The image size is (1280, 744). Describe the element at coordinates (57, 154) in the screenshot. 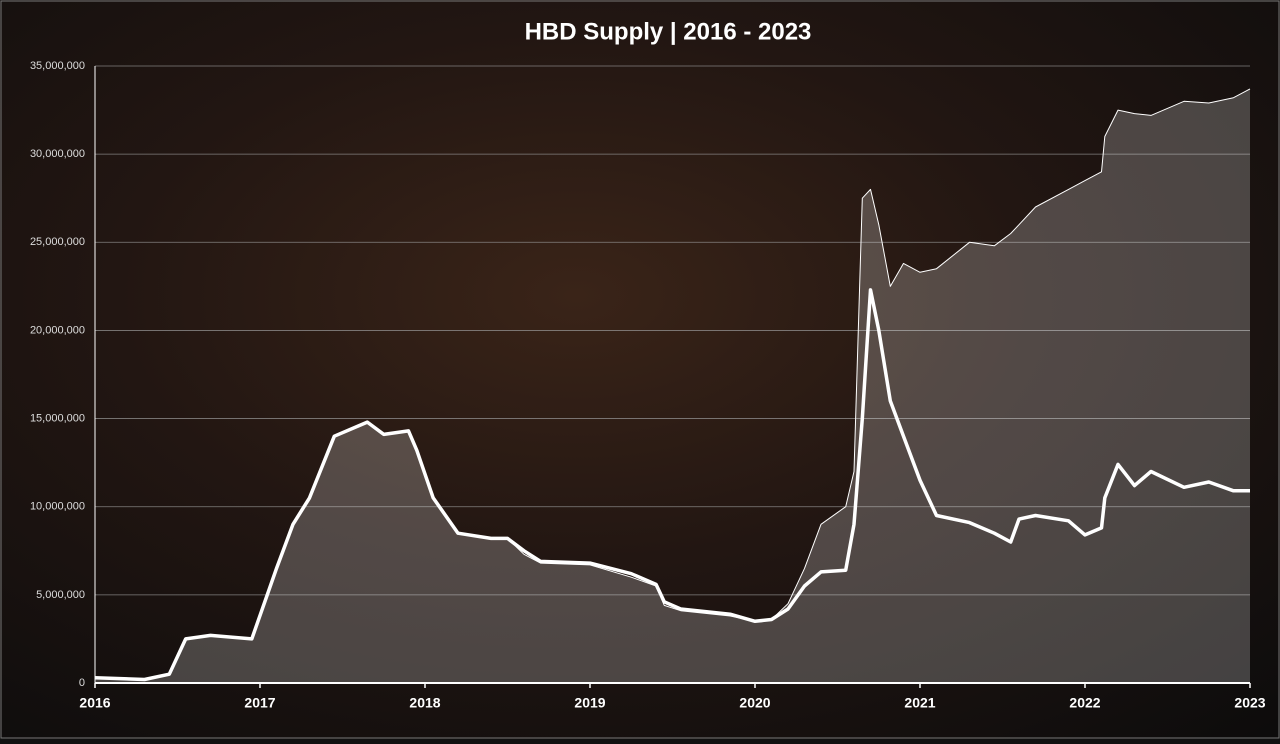

I see `y-tick-label: 30,000,000` at that location.